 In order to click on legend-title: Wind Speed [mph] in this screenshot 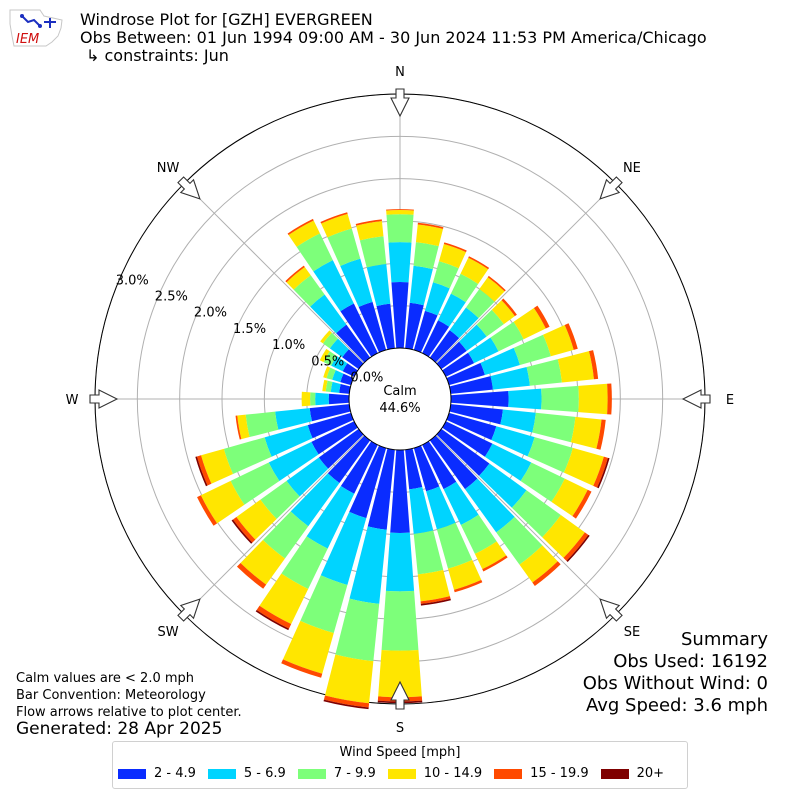, I will do `click(400, 752)`.